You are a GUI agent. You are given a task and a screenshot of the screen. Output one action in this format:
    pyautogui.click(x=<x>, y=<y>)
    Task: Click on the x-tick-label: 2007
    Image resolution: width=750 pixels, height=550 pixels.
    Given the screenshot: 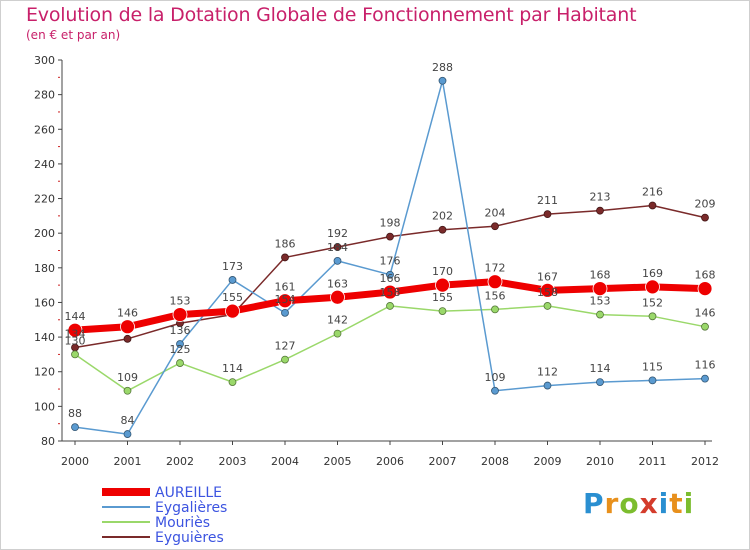 What is the action you would take?
    pyautogui.click(x=443, y=461)
    